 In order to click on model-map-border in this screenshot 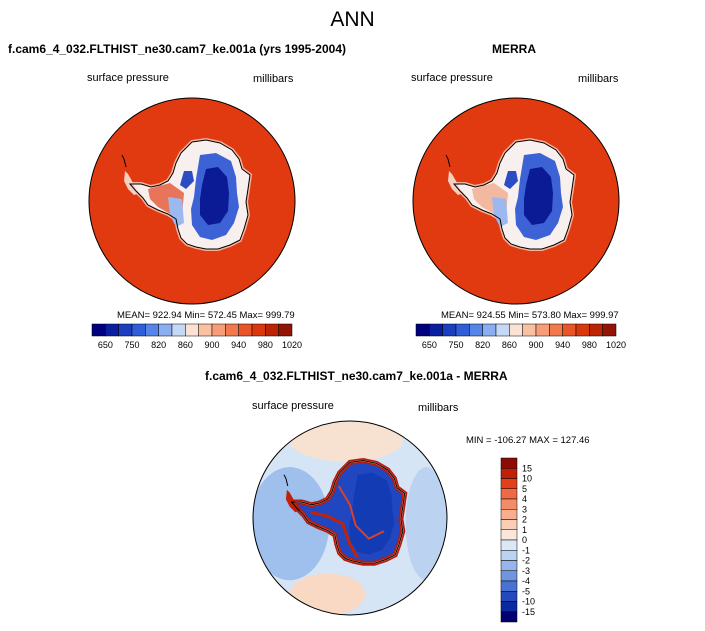, I will do `click(192, 201)`.